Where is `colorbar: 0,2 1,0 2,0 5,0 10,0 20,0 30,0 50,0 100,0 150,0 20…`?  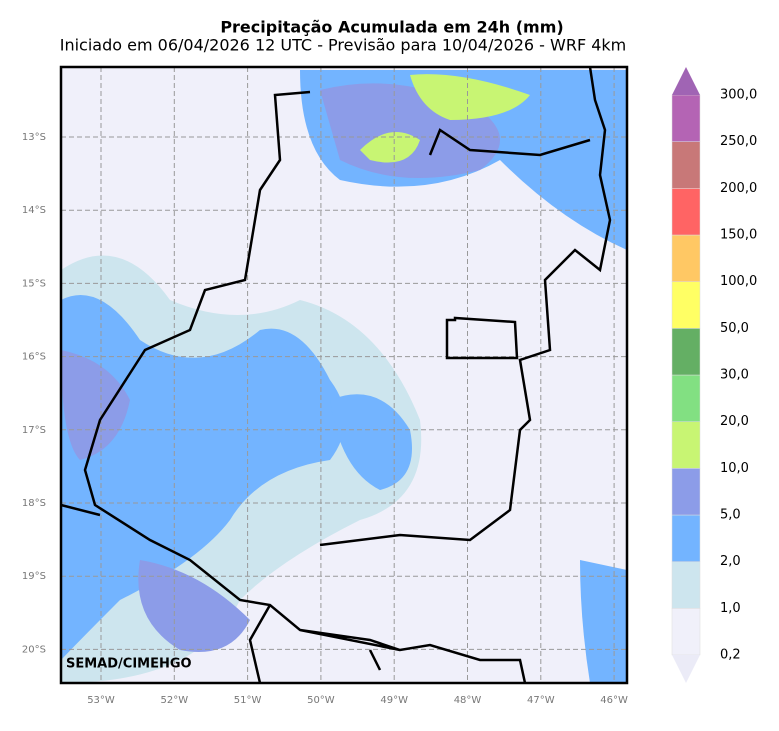
colorbar: 0,2 1,0 2,0 5,0 10,0 20,0 30,0 50,0 100,0 150,0 20… is located at coordinates (714, 375).